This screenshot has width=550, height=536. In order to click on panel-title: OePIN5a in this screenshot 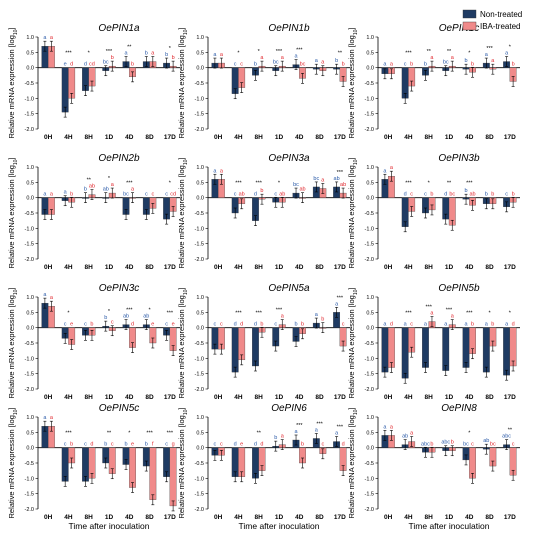, I will do `click(289, 288)`.